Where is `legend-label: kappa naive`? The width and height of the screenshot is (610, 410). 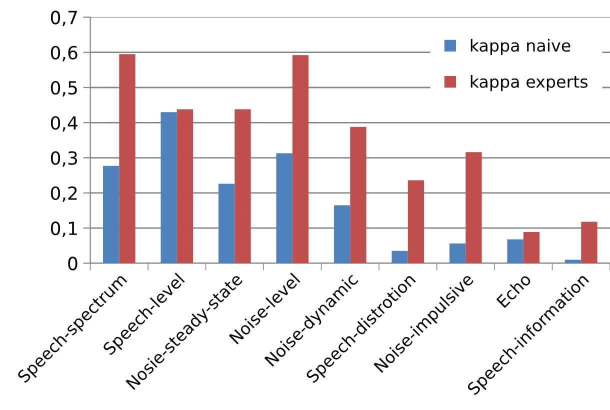
legend-label: kappa naive is located at coordinates (520, 47).